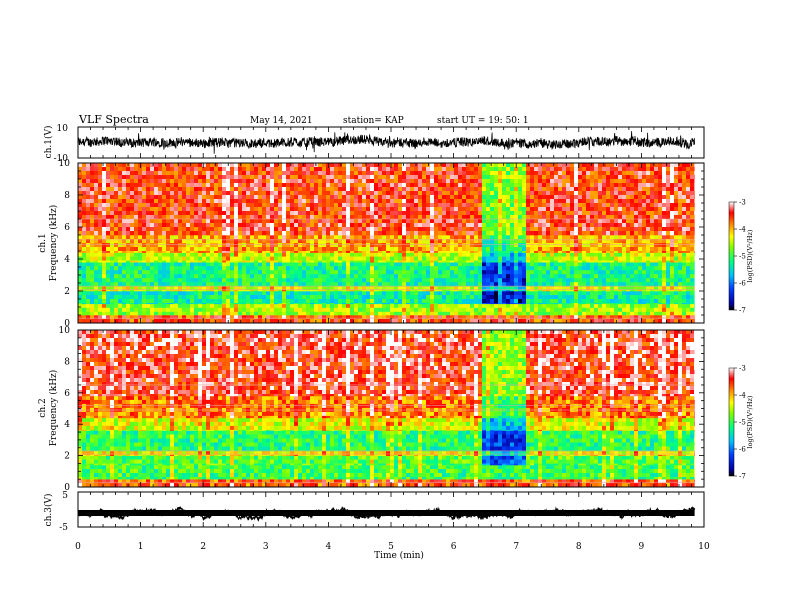 The height and width of the screenshot is (616, 792). What do you see at coordinates (704, 547) in the screenshot?
I see `x-tick-10: 10` at bounding box center [704, 547].